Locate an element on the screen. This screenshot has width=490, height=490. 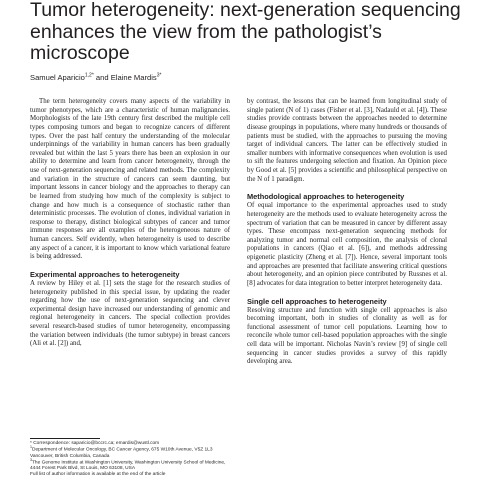
author-aparicio: Samuel Aparicio is located at coordinates (57, 77).